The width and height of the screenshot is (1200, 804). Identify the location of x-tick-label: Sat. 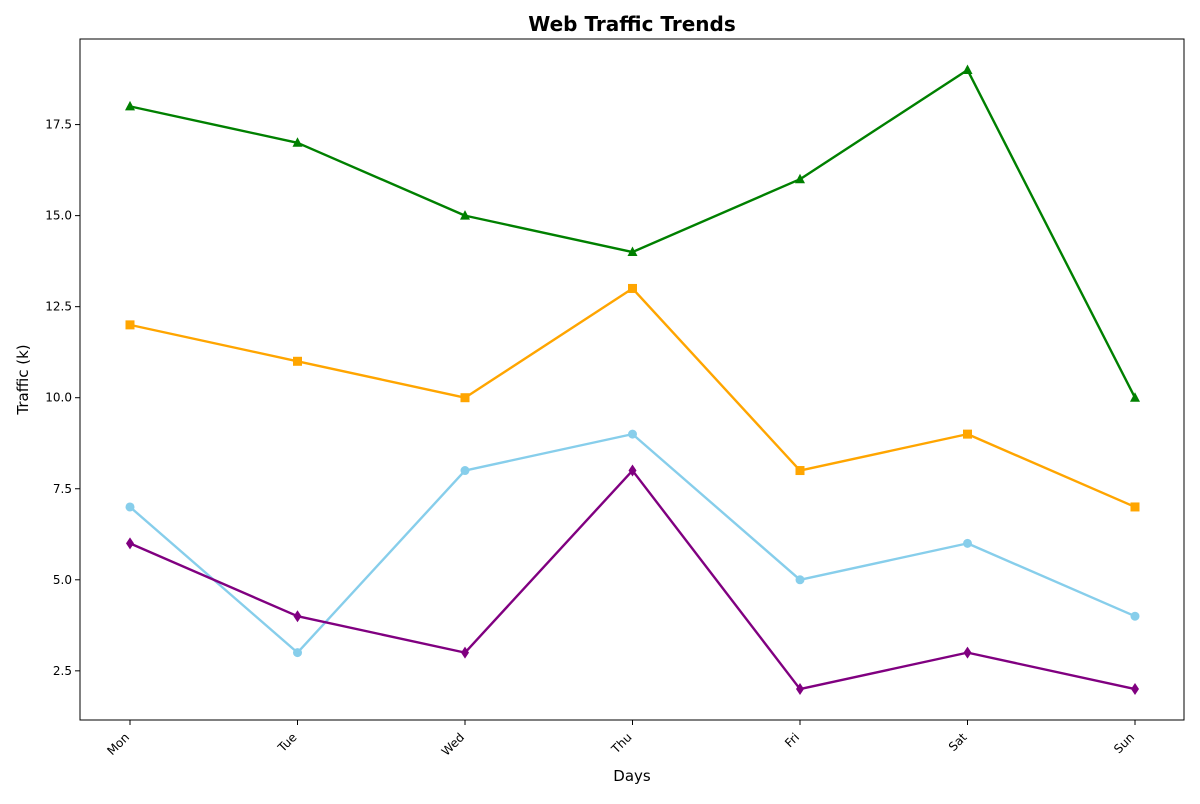
(958, 742).